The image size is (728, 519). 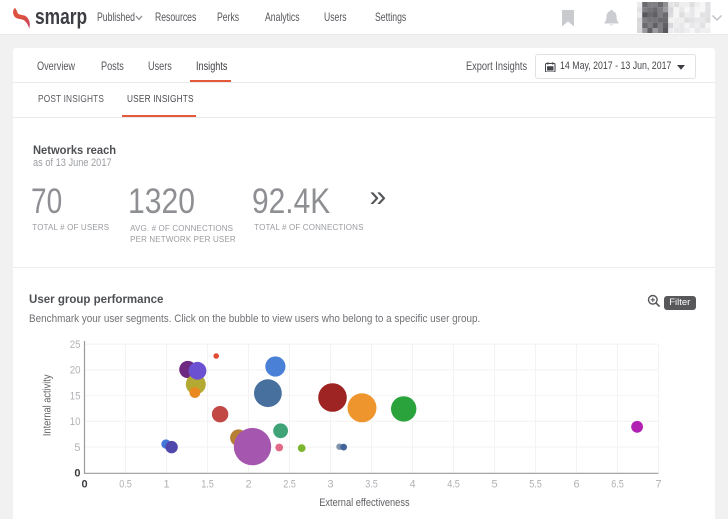 I want to click on svg-text: 7, so click(x=658, y=485).